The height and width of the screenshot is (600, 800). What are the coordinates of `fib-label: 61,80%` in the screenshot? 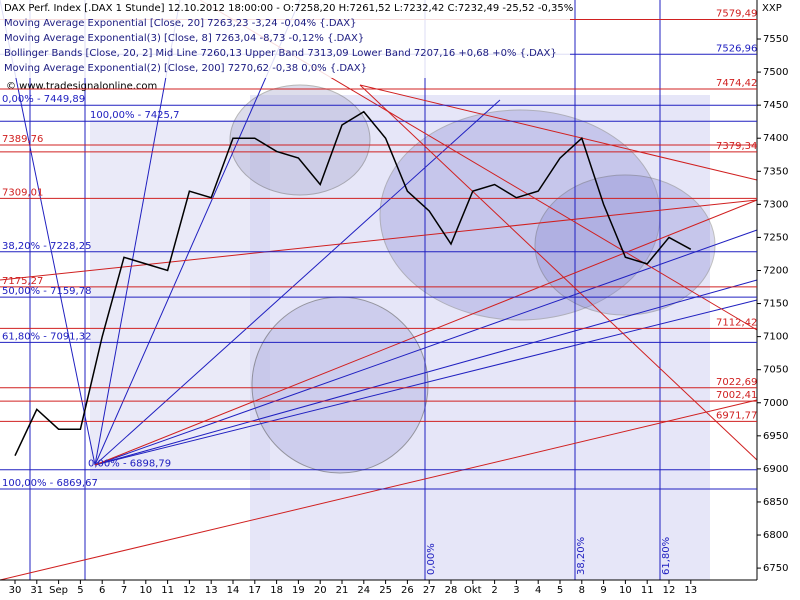 It's located at (666, 556).